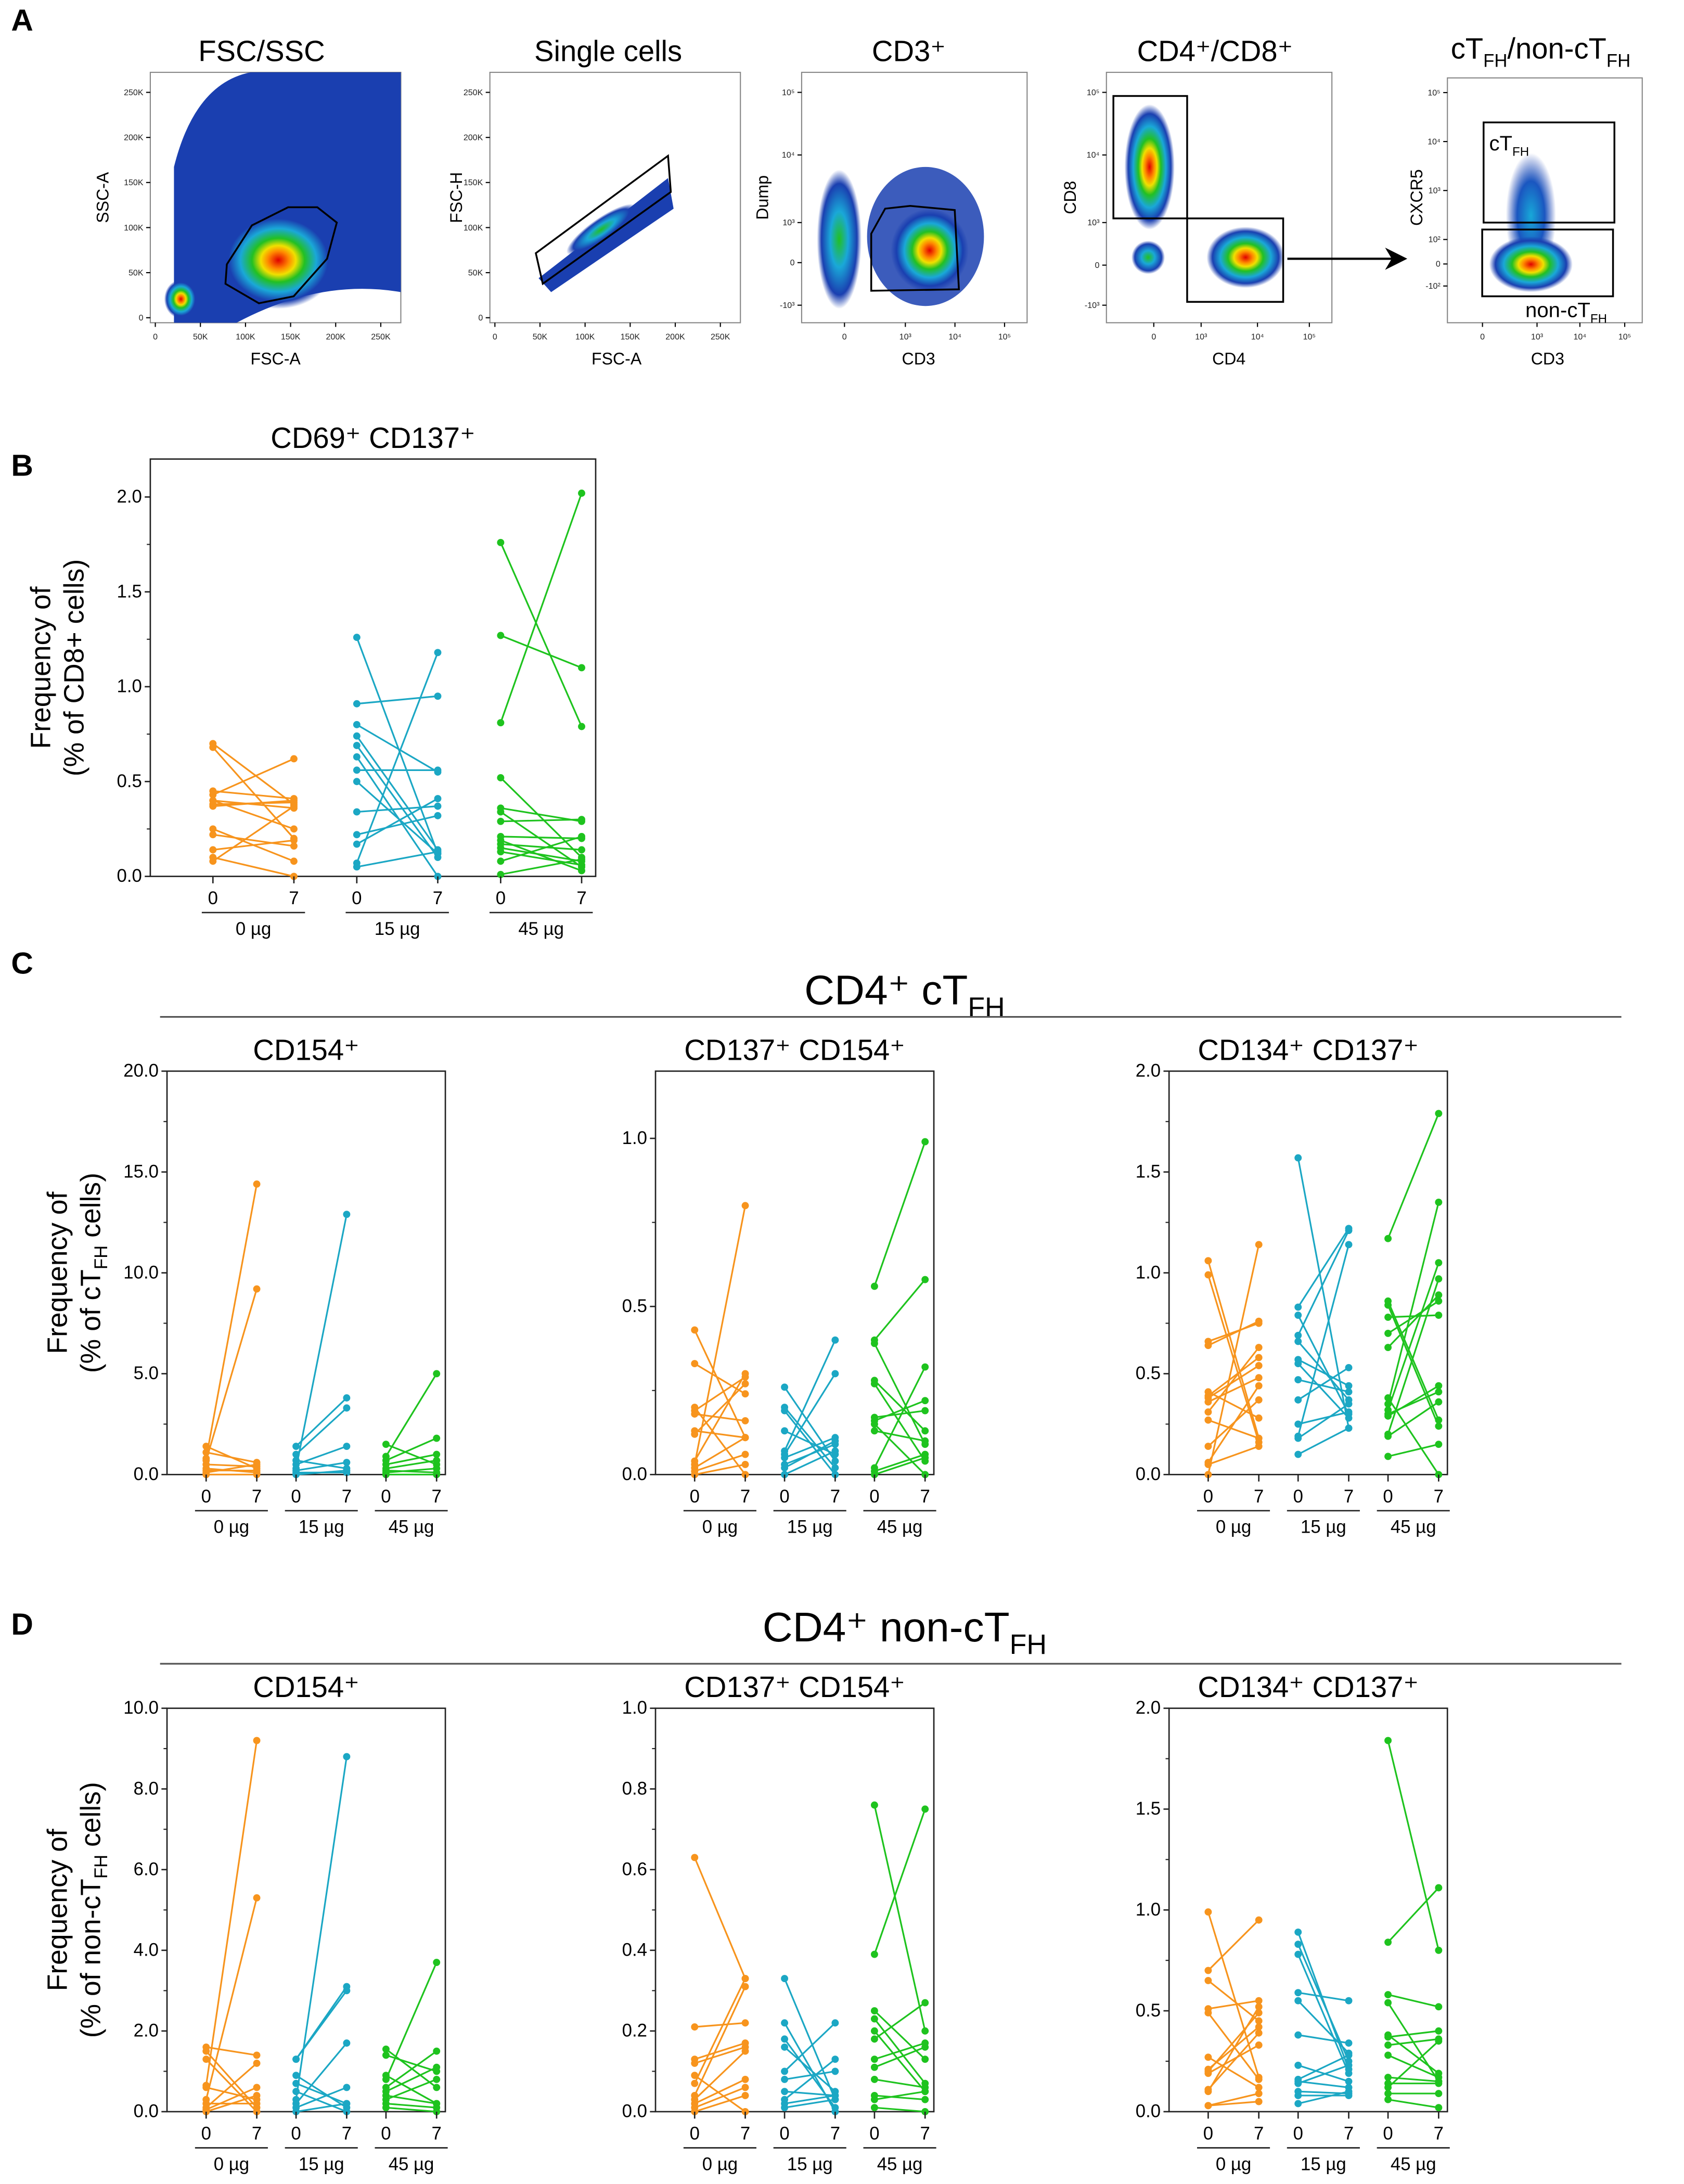  Describe the element at coordinates (495, 336) in the screenshot. I see `flow-x-tick-label: 0` at that location.